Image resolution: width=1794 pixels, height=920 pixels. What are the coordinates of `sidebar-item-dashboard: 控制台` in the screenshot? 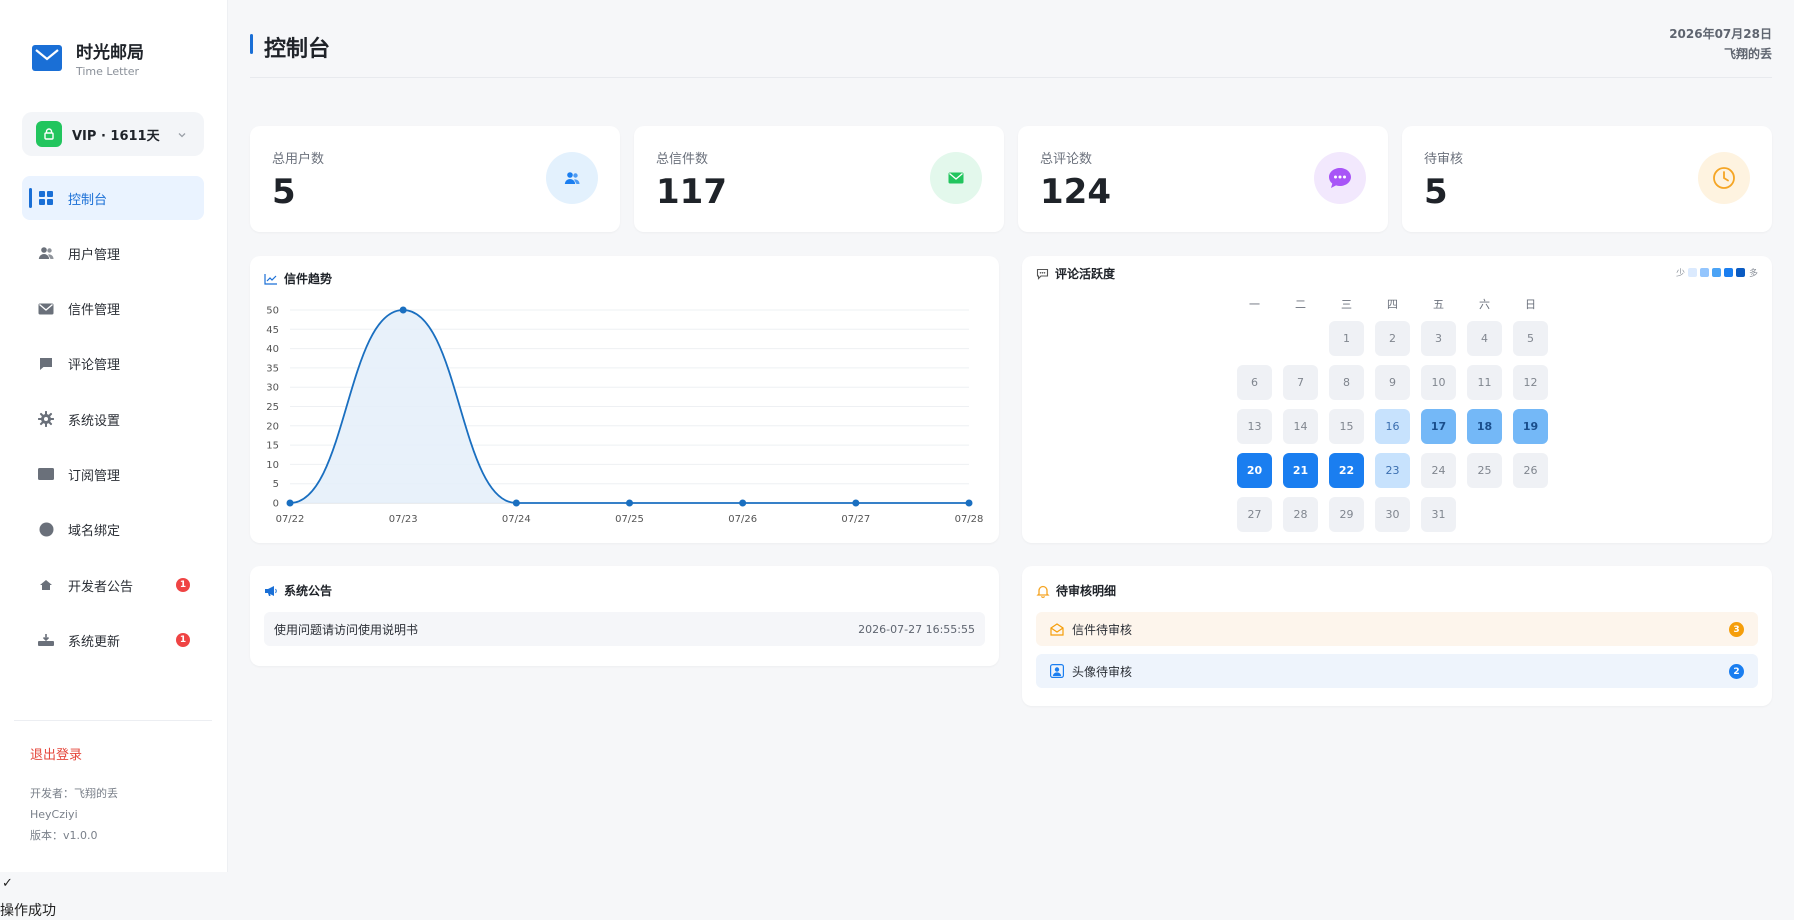 It's located at (113, 198).